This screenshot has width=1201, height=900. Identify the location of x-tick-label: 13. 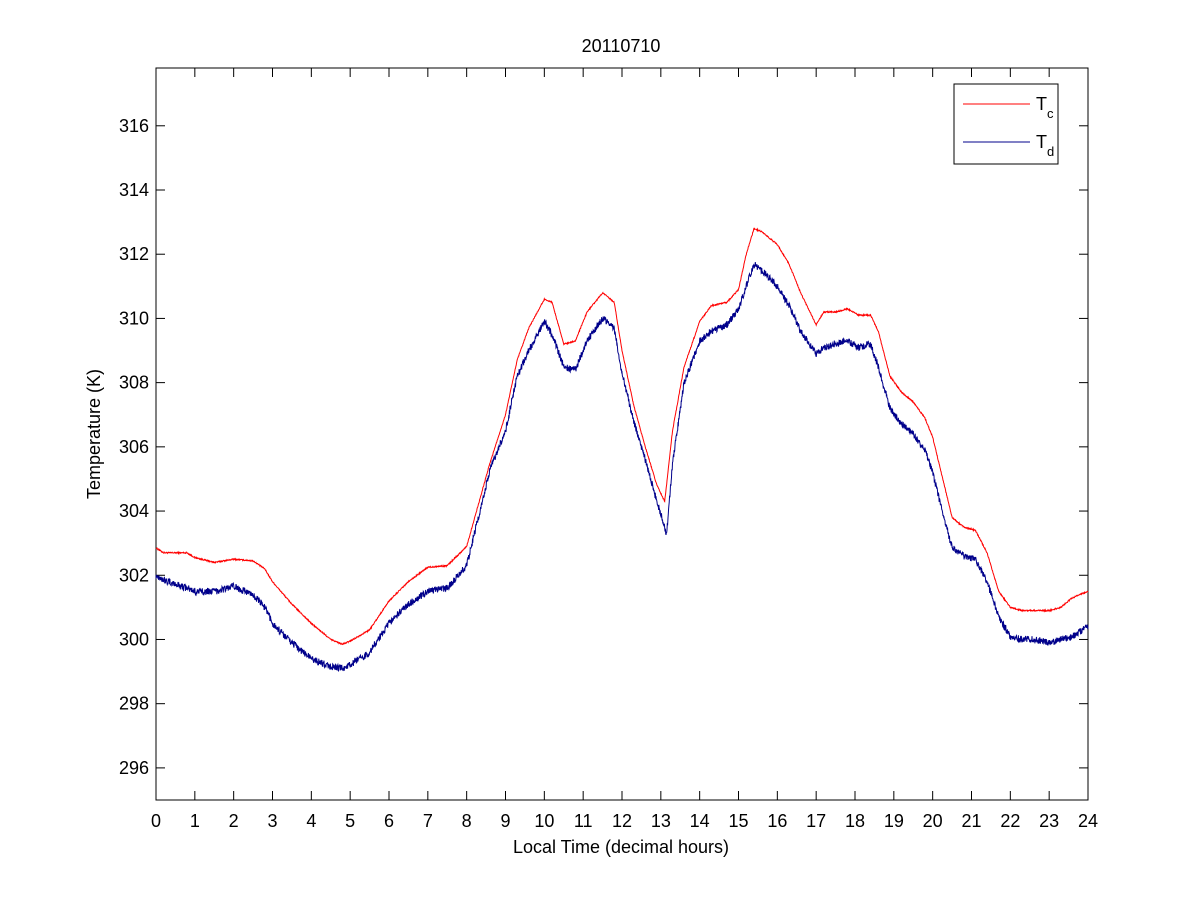
(661, 821).